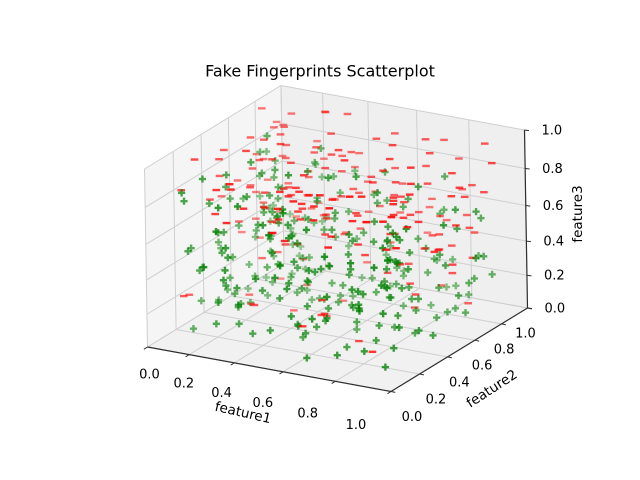 The width and height of the screenshot is (640, 480). What do you see at coordinates (553, 206) in the screenshot?
I see `z-tick-label: 0.6` at bounding box center [553, 206].